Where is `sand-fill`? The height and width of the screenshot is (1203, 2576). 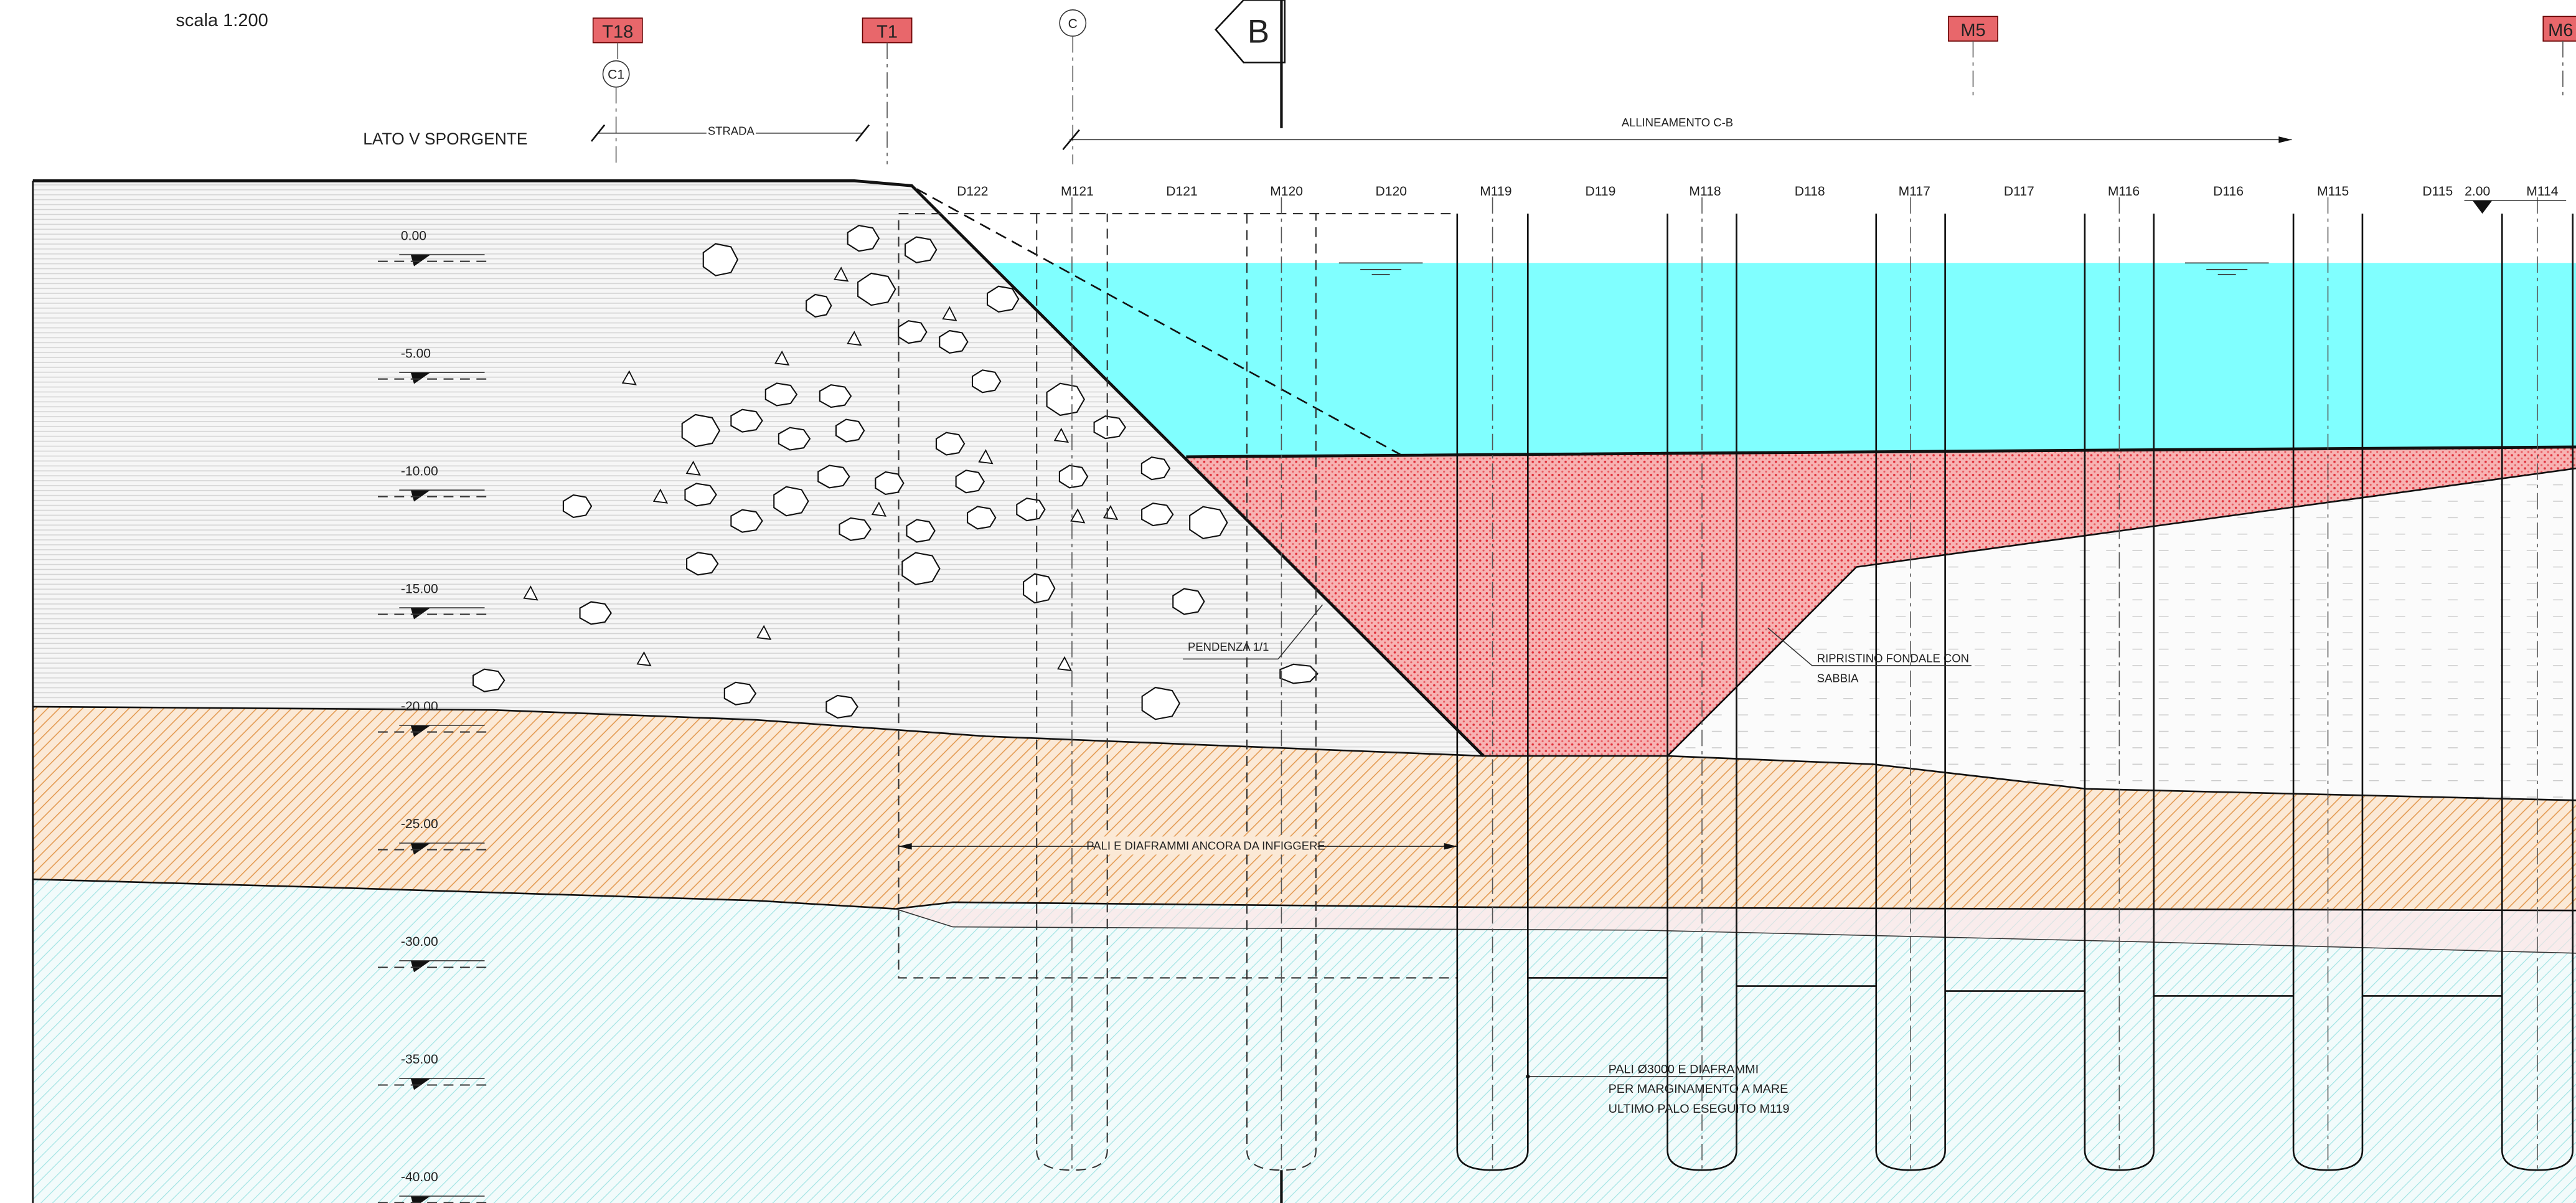 sand-fill is located at coordinates (1881, 601).